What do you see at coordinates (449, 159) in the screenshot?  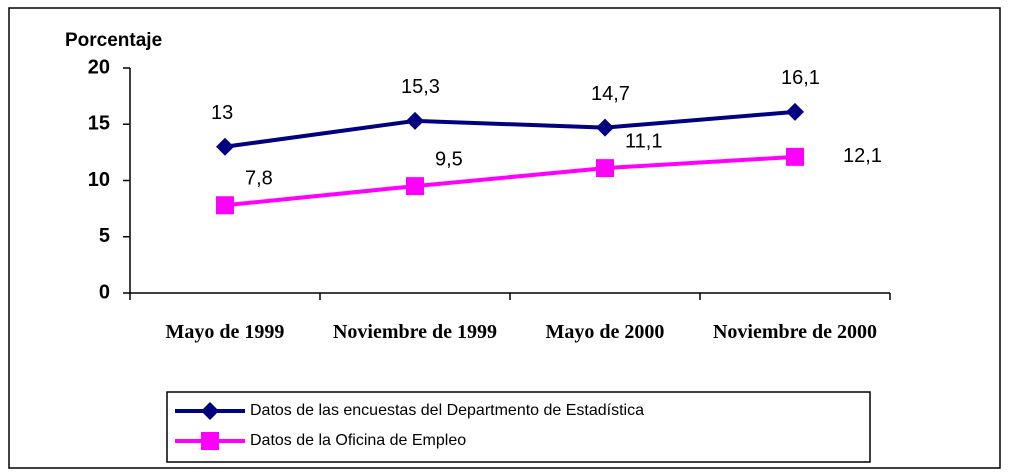 I see `data-label: 9,5` at bounding box center [449, 159].